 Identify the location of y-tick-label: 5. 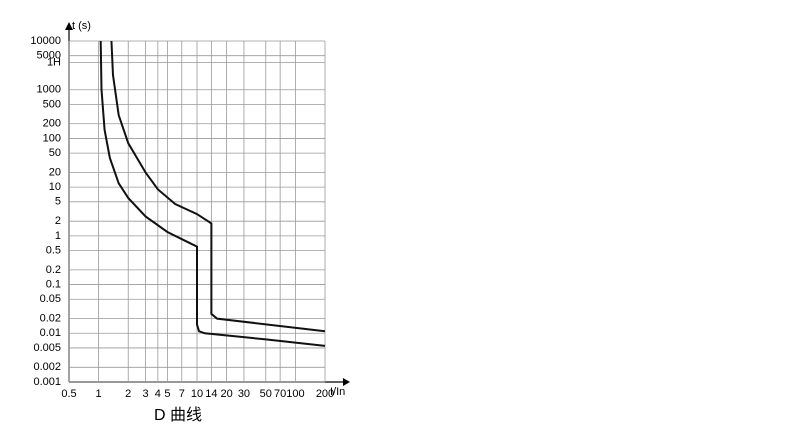
(58, 202).